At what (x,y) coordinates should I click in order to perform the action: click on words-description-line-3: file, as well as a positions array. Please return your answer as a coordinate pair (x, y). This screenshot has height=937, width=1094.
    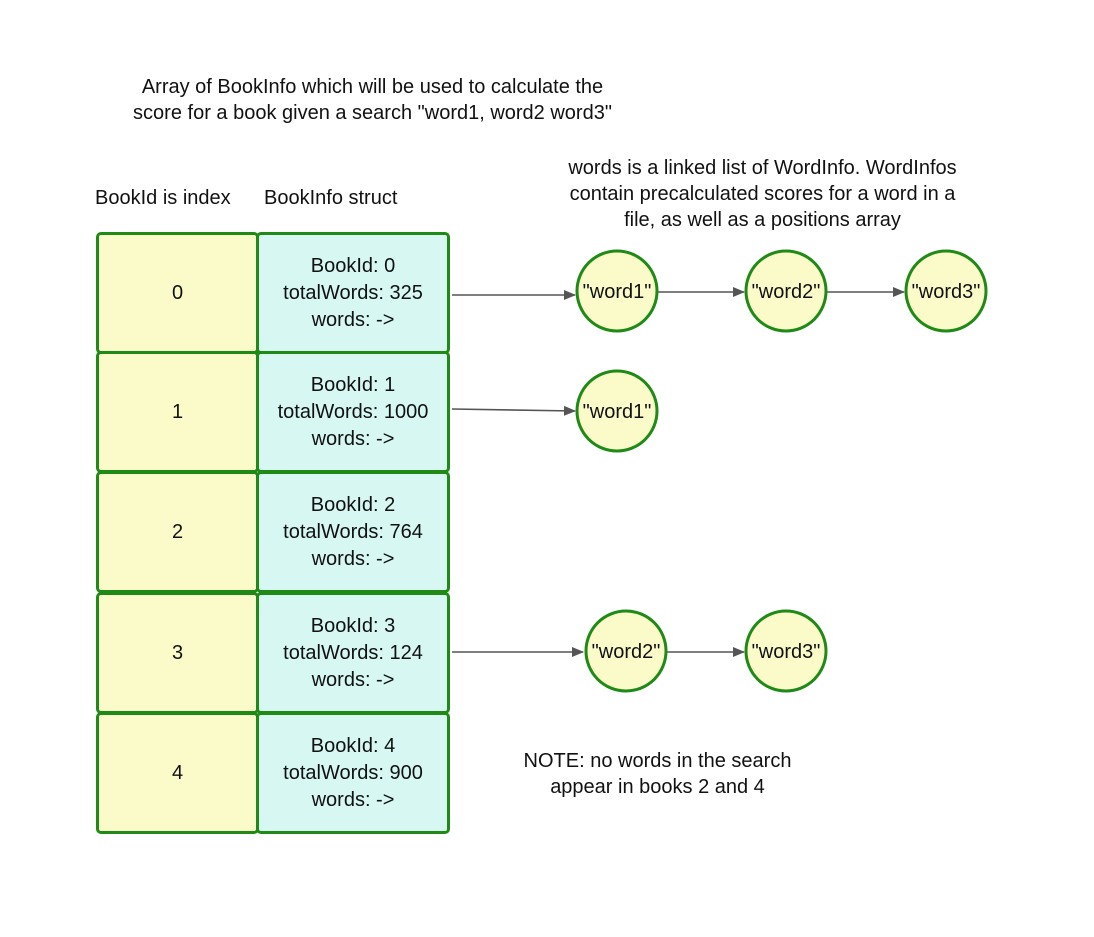
    Looking at the image, I should click on (762, 220).